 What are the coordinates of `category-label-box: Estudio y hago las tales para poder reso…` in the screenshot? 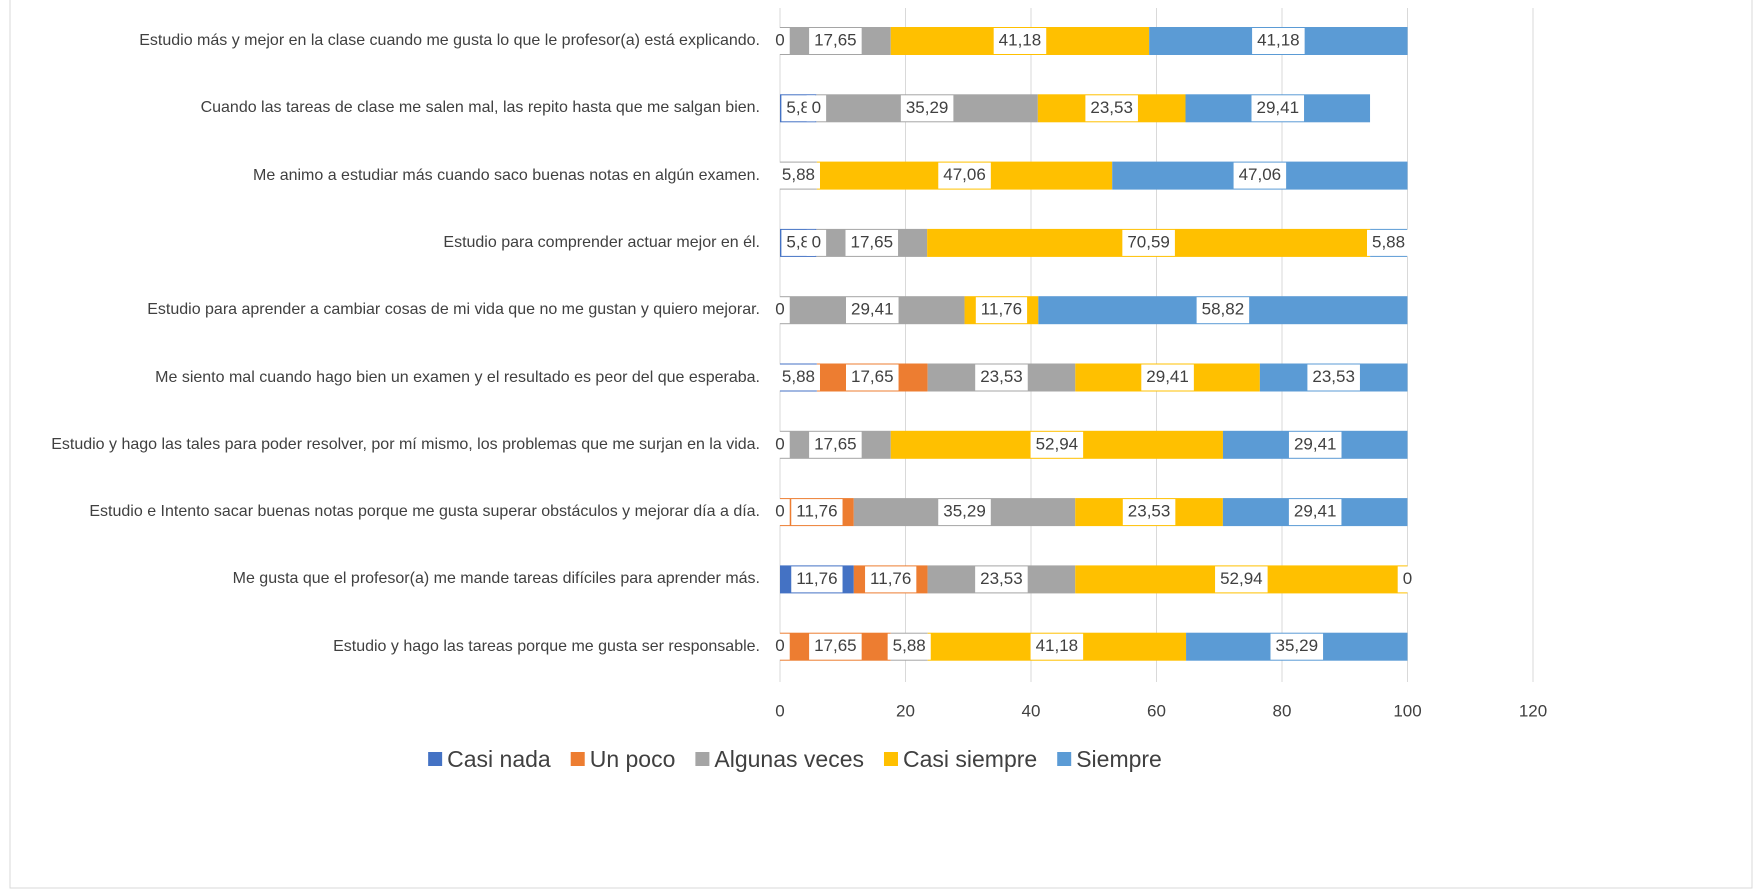 It's located at (387, 445).